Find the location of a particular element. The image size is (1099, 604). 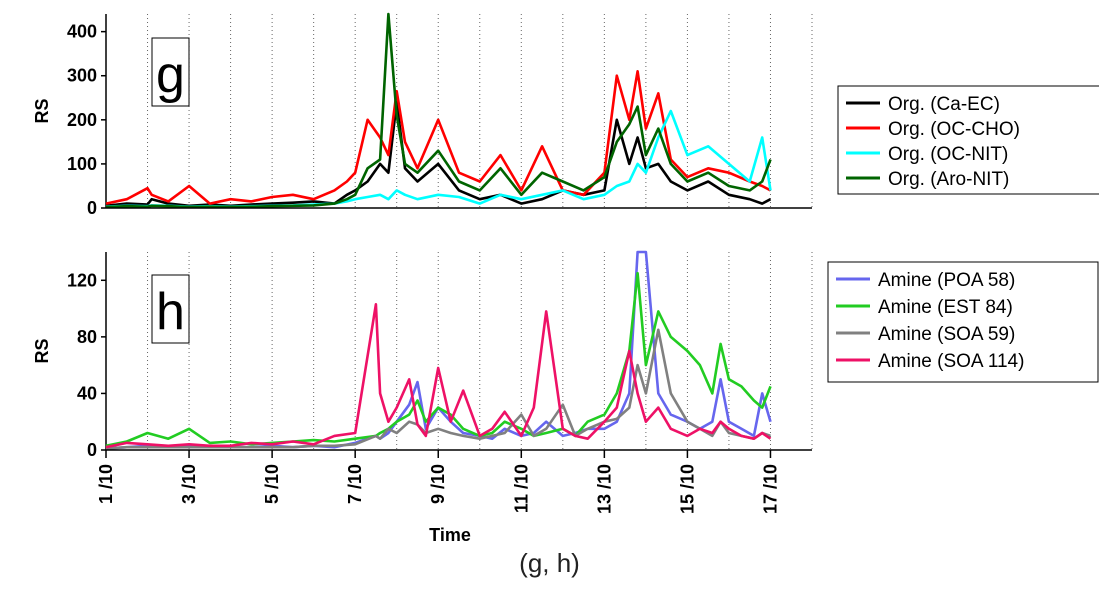

x-tick-label: 9 /10 is located at coordinates (438, 484).